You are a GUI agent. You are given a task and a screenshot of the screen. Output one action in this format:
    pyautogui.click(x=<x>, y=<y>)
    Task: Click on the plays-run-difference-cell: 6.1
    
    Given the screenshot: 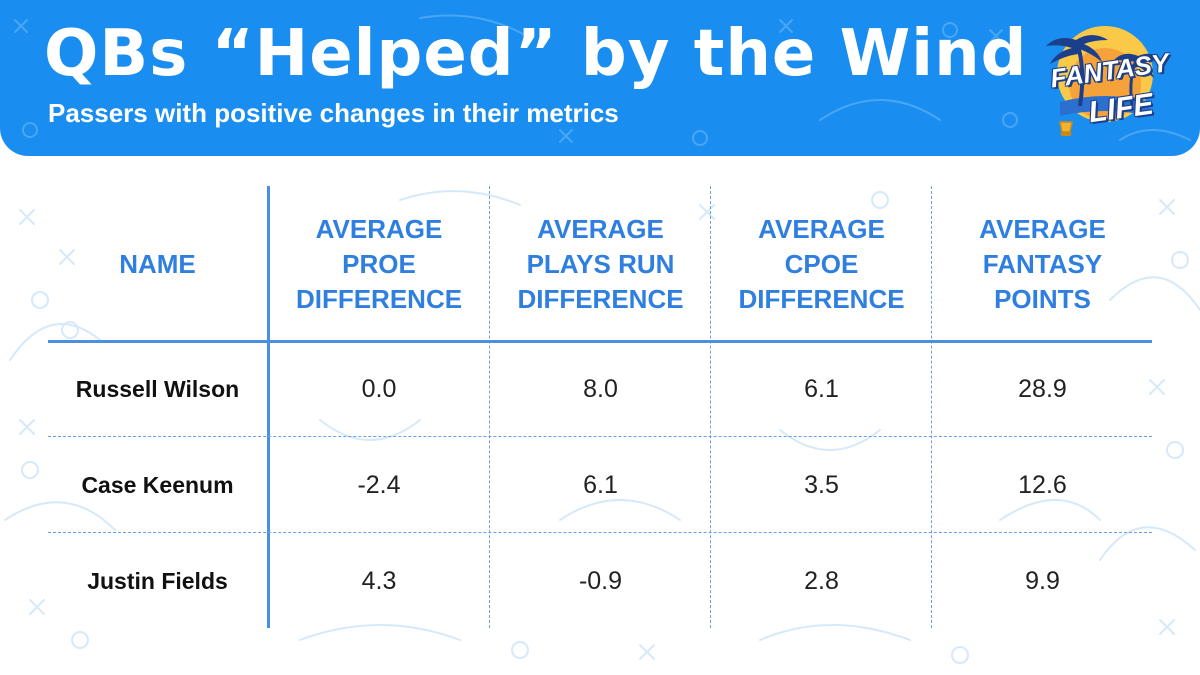 What is the action you would take?
    pyautogui.click(x=600, y=484)
    